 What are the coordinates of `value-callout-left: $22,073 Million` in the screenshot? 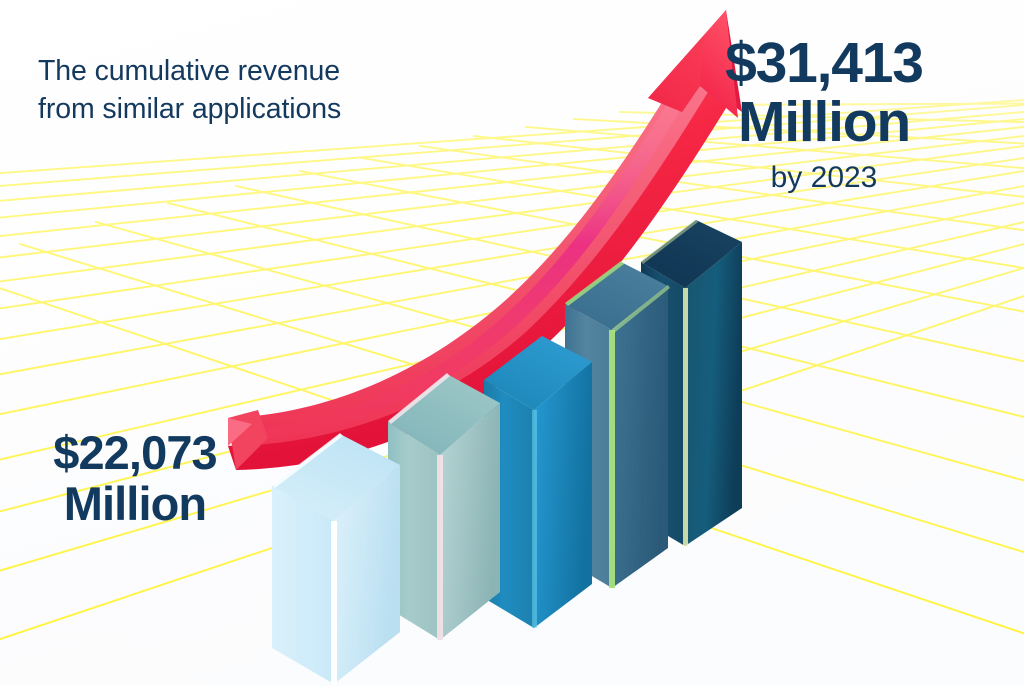 It's located at (135, 478).